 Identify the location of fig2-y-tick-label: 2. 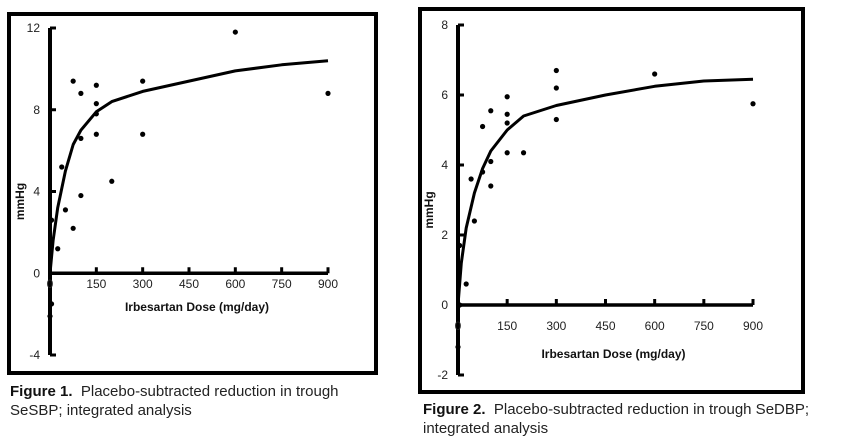
(444, 235).